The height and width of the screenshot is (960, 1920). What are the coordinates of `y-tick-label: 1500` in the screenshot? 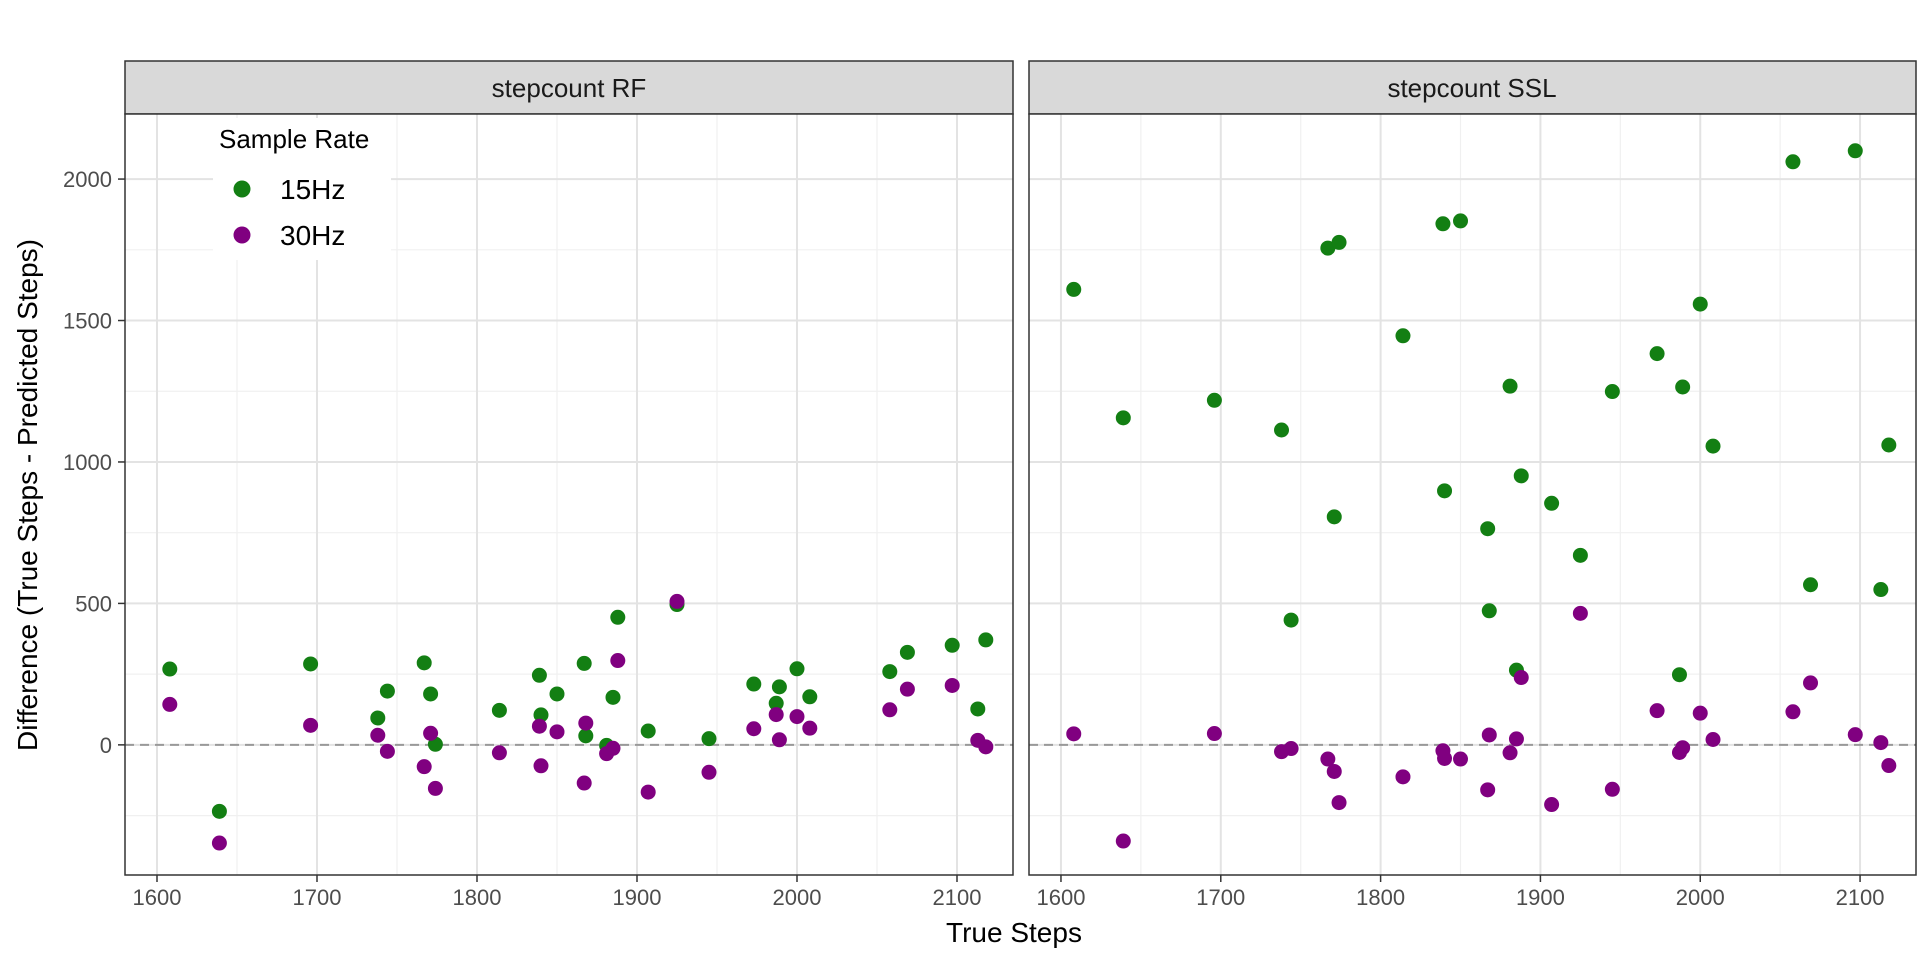 It's located at (87, 321).